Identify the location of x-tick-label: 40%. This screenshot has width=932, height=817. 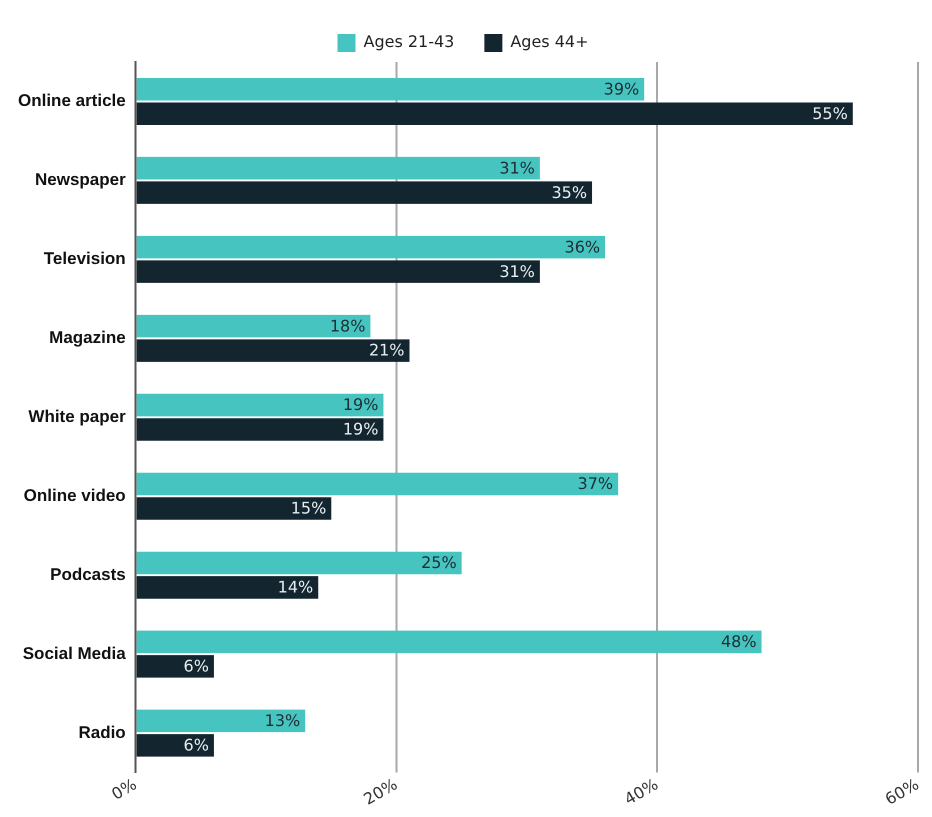
(641, 791).